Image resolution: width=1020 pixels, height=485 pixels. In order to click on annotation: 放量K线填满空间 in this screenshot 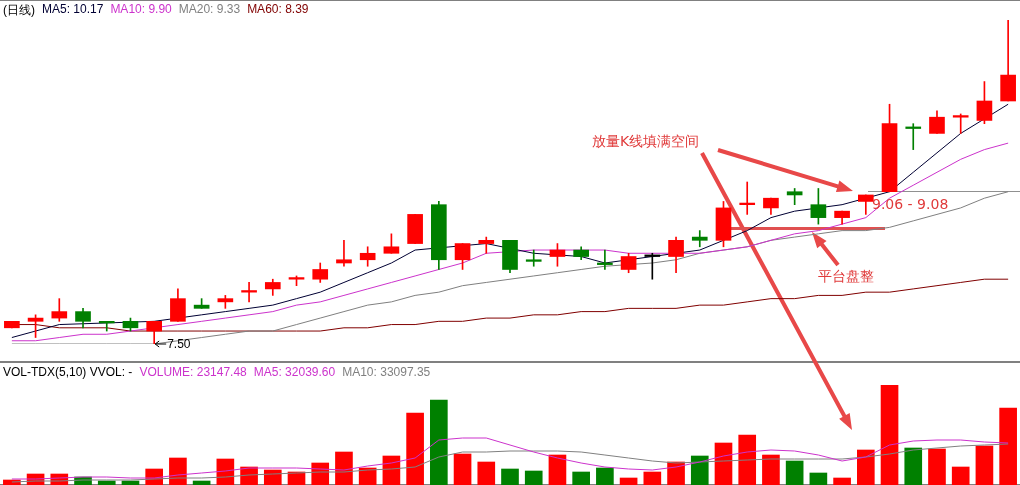, I will do `click(646, 142)`.